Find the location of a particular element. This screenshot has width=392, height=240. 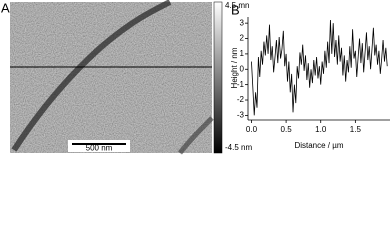

colorbar-max: 4.5 mn is located at coordinates (237, 5).